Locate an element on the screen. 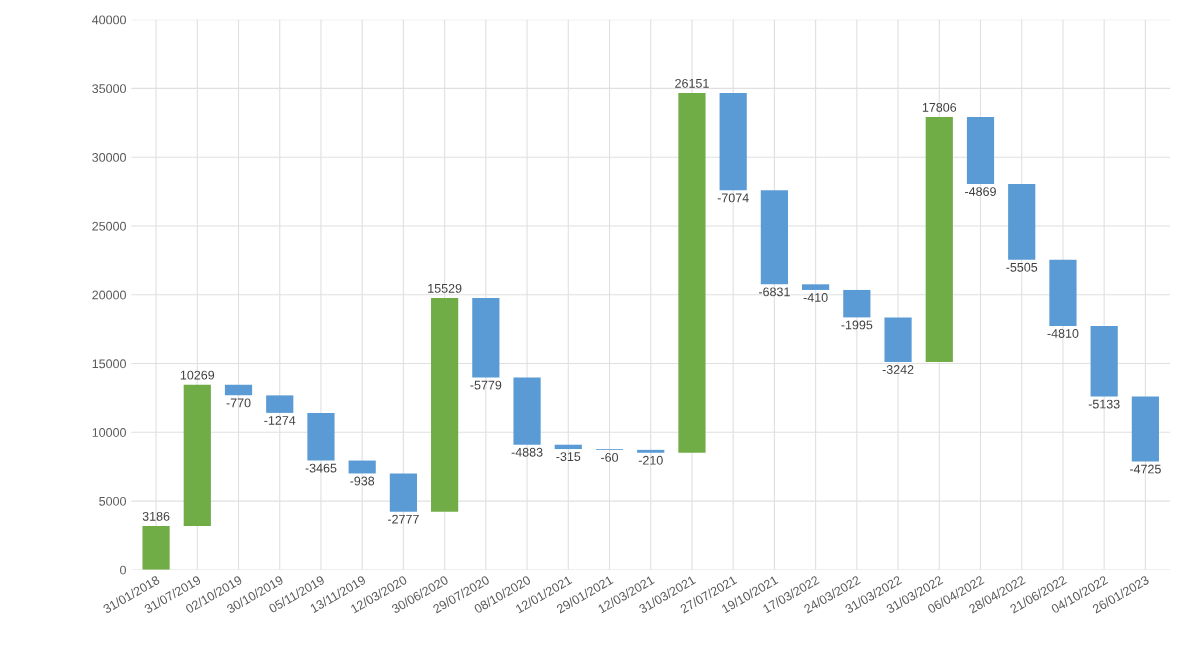  data-label: -6831 is located at coordinates (774, 292).